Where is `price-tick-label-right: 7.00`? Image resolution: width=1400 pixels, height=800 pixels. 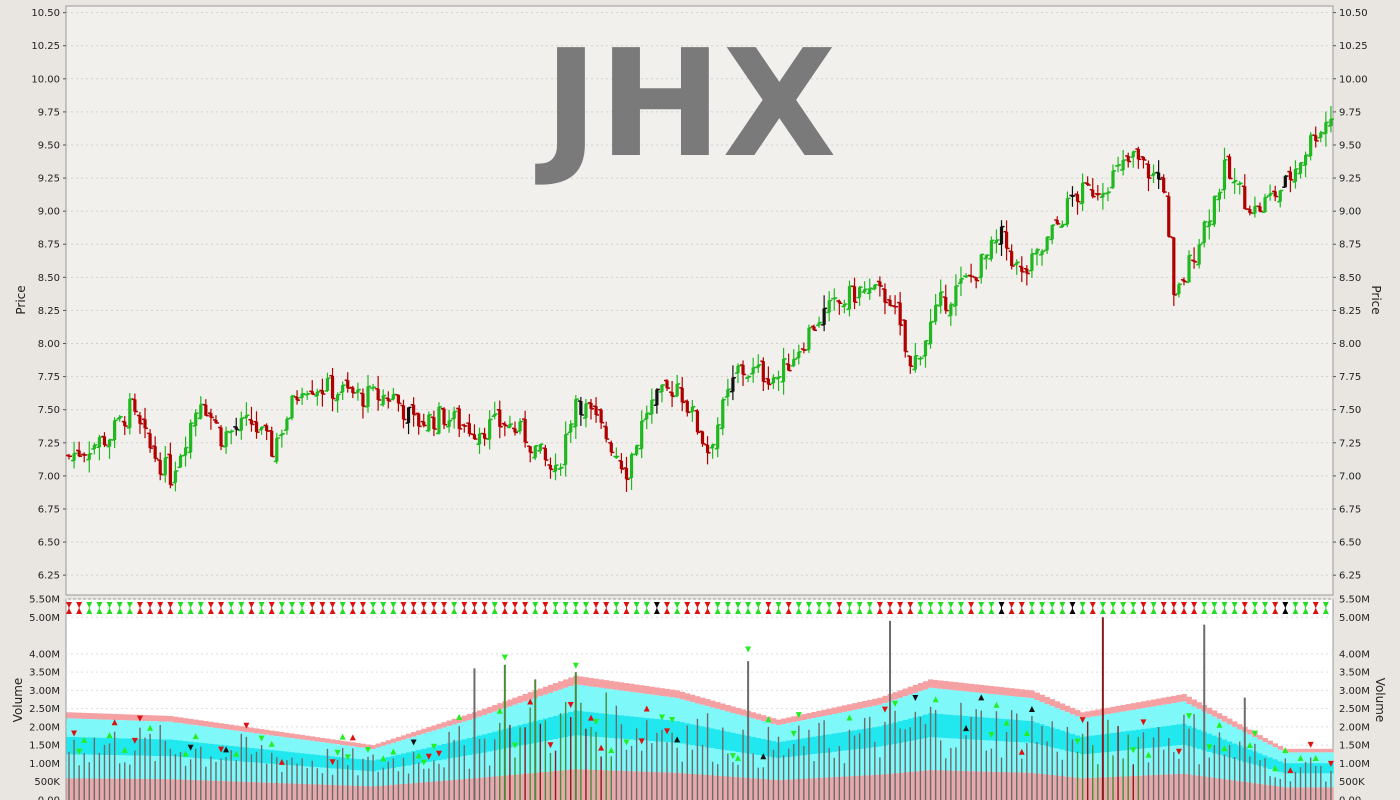
price-tick-label-right: 7.00 is located at coordinates (1350, 476).